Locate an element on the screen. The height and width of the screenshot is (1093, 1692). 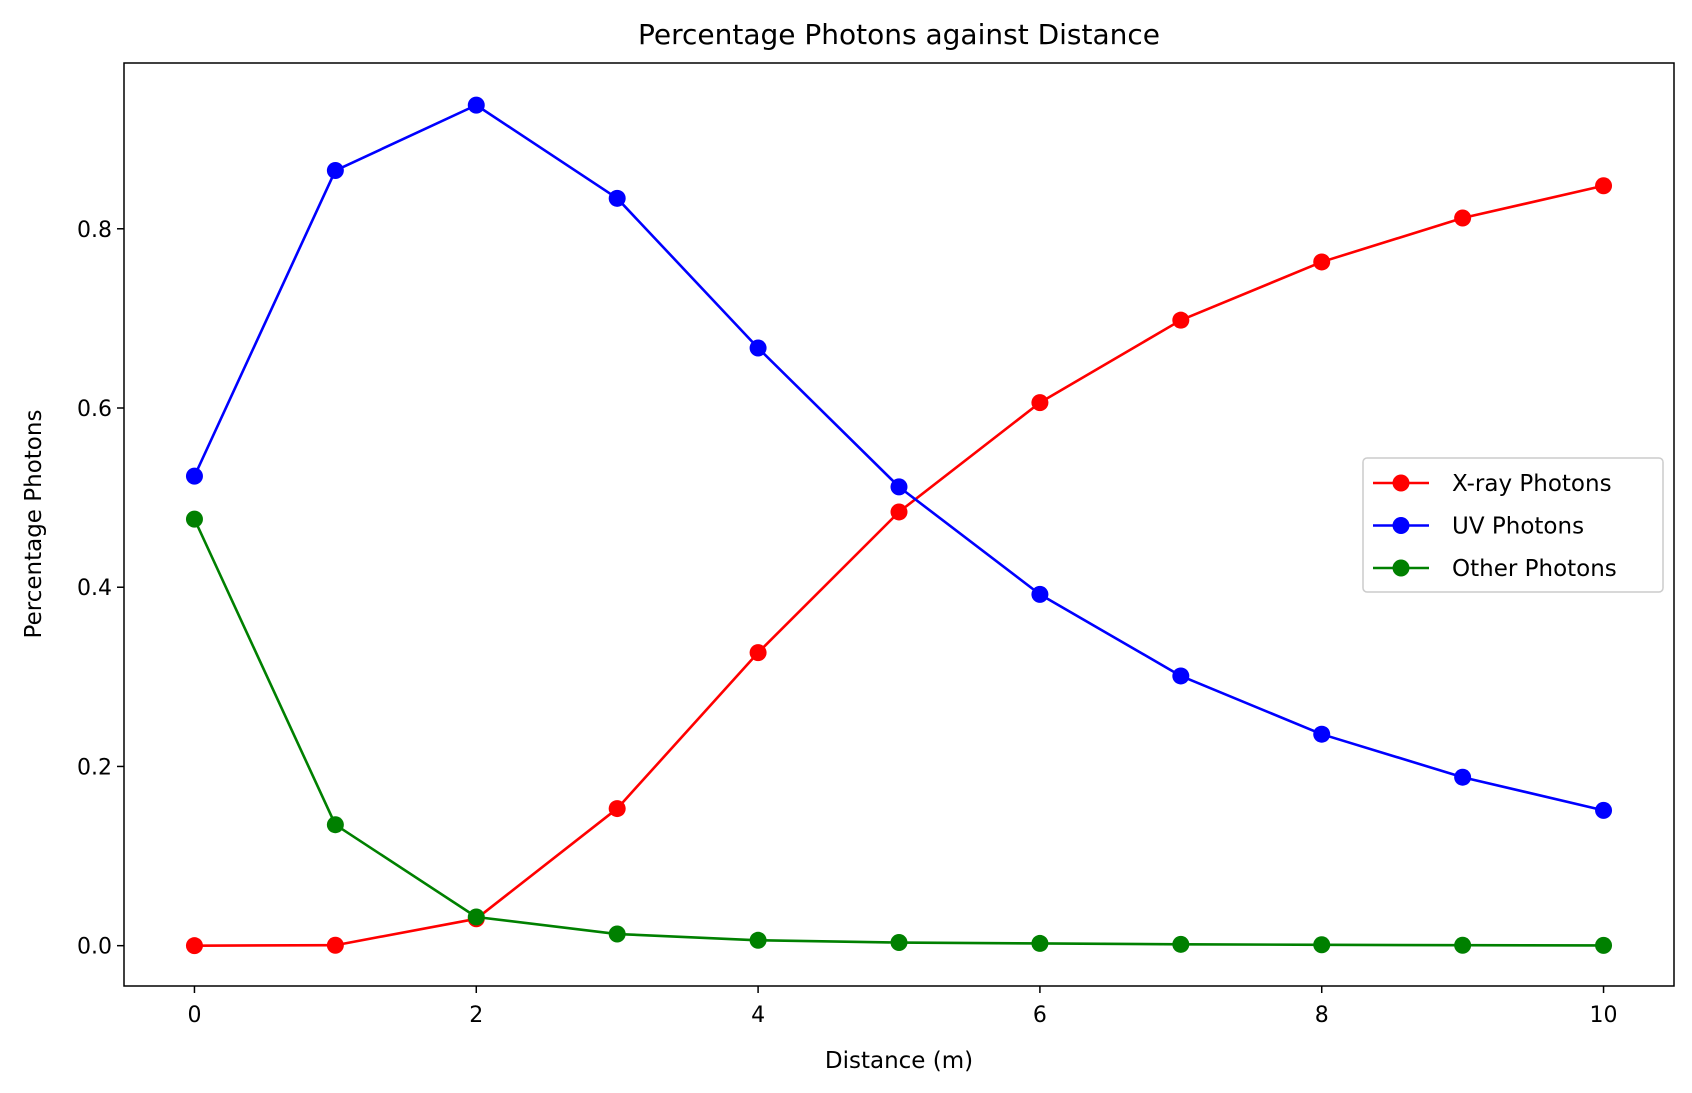
x-tick-label: 6 is located at coordinates (1040, 1015).